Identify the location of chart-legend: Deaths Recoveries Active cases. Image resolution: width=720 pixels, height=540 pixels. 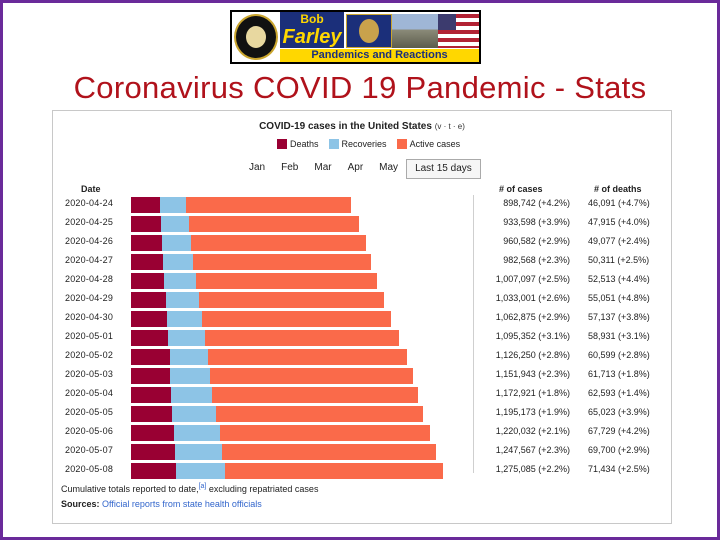
(368, 144).